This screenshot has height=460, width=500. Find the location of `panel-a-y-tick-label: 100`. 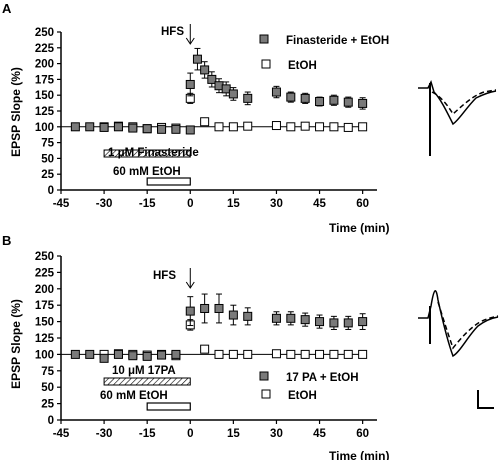

panel-a-y-tick-label: 100 is located at coordinates (44, 128).